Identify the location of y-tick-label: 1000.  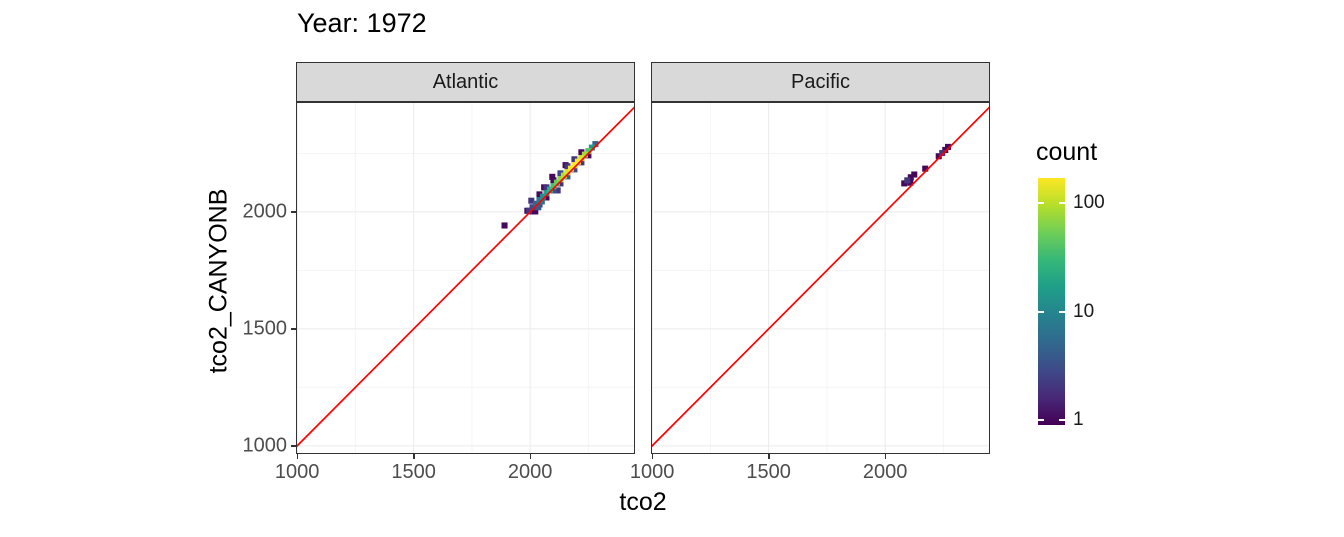
(265, 445).